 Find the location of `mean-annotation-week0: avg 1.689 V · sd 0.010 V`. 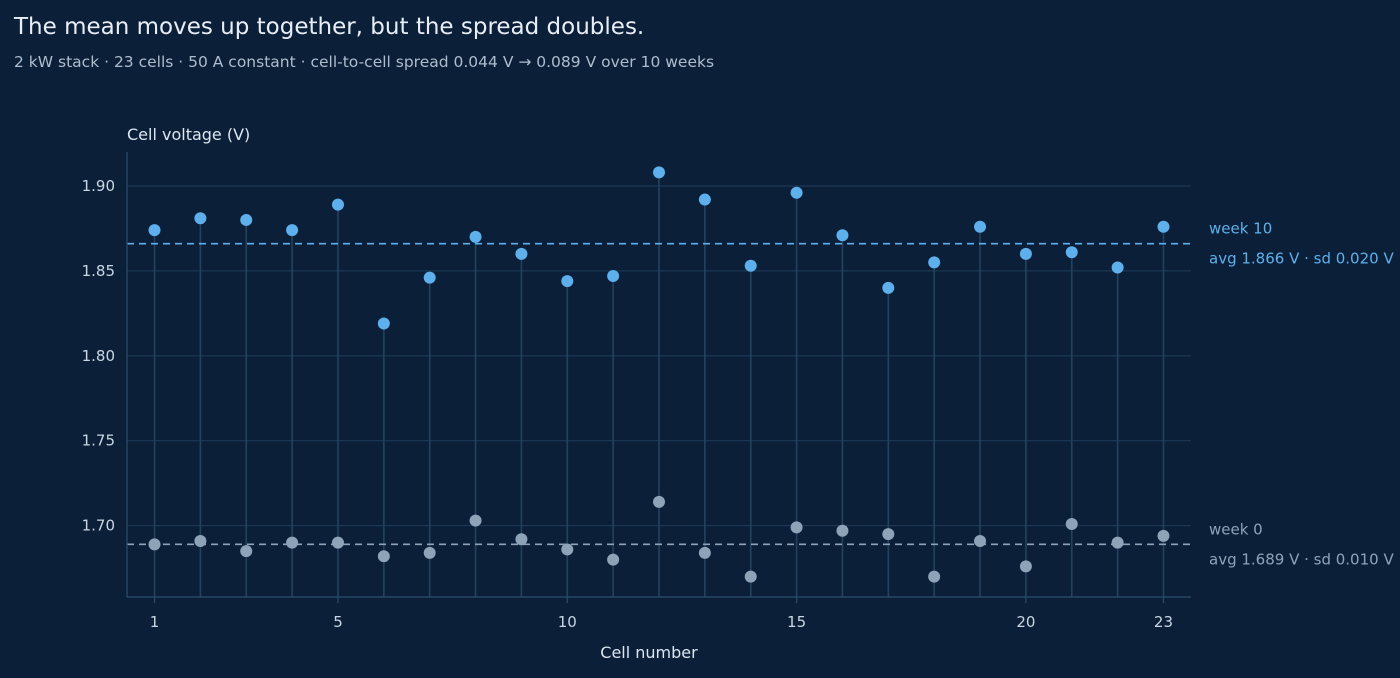

mean-annotation-week0: avg 1.689 V · sd 0.010 V is located at coordinates (1301, 559).